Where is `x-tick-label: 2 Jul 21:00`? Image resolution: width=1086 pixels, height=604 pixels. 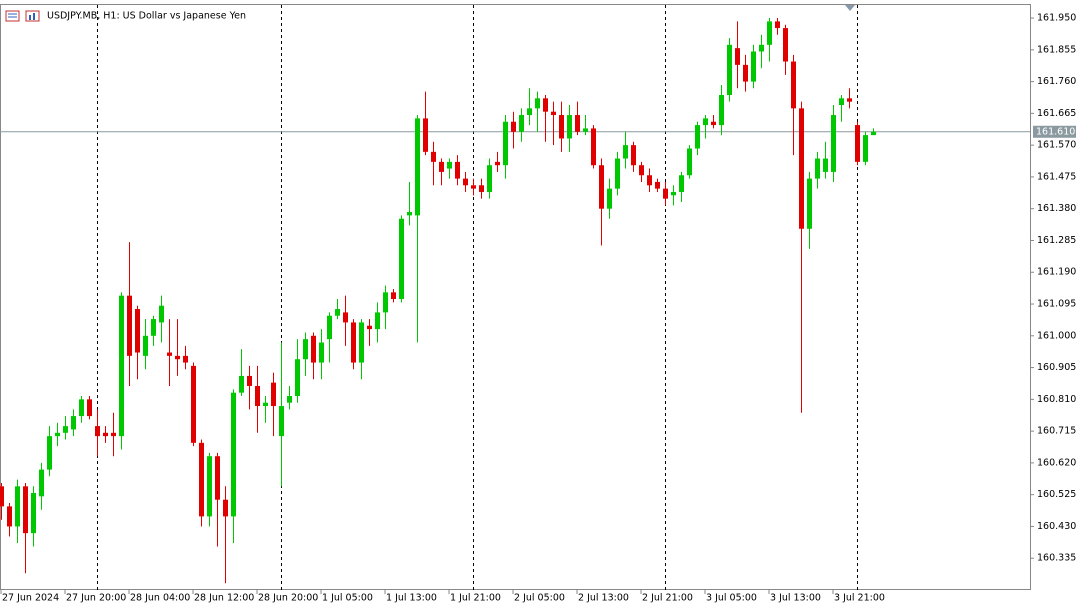
x-tick-label: 2 Jul 21:00 is located at coordinates (667, 598).